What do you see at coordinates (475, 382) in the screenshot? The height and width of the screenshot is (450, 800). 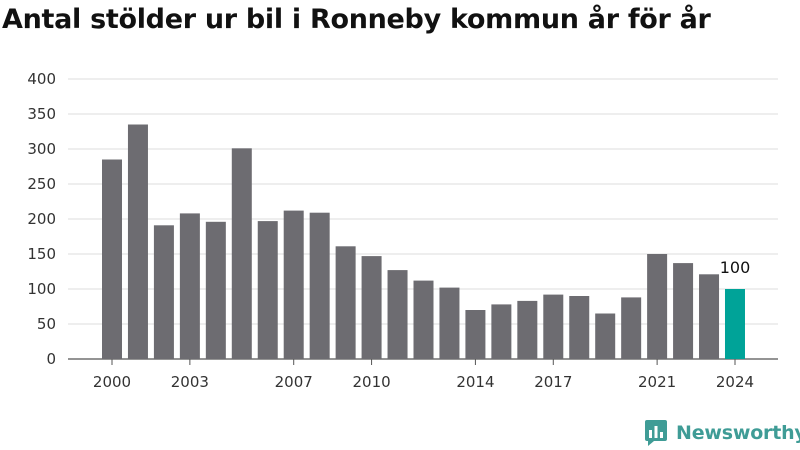 I see `x-tick-label: 2014` at bounding box center [475, 382].